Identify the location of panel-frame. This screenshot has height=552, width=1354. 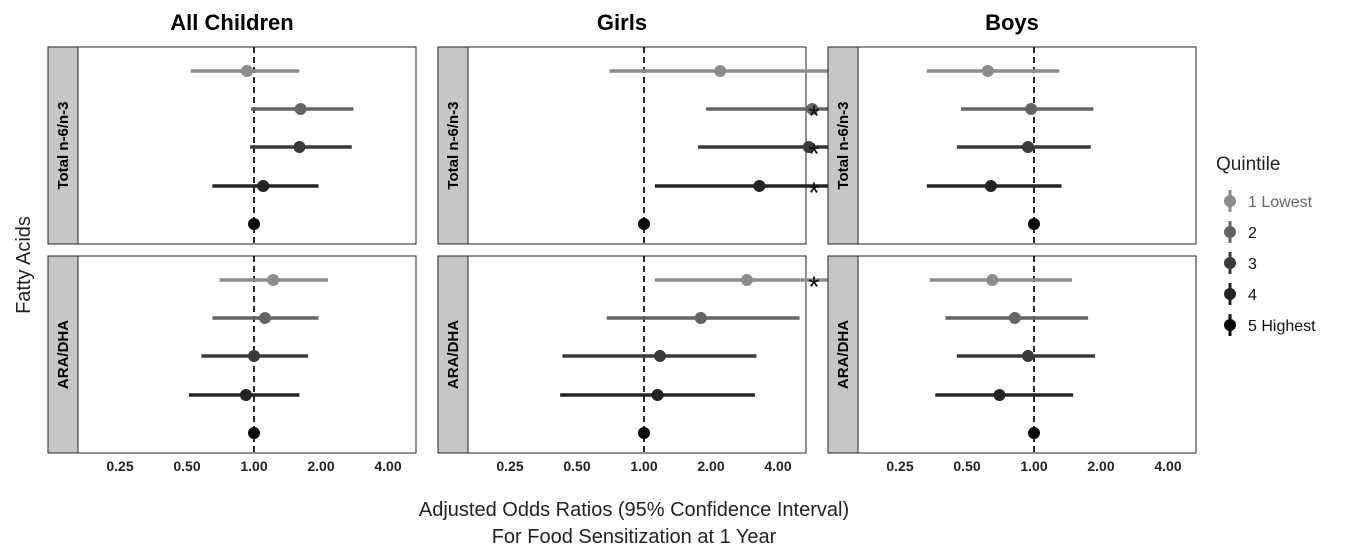
(247, 145).